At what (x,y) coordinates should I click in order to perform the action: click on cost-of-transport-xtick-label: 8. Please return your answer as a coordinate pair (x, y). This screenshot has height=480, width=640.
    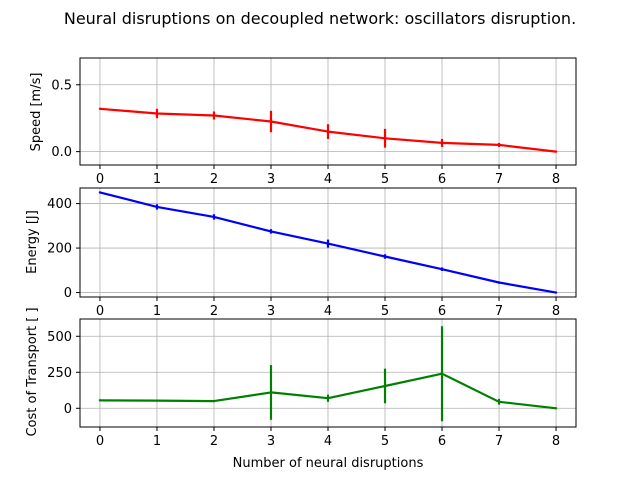
    Looking at the image, I should click on (556, 441).